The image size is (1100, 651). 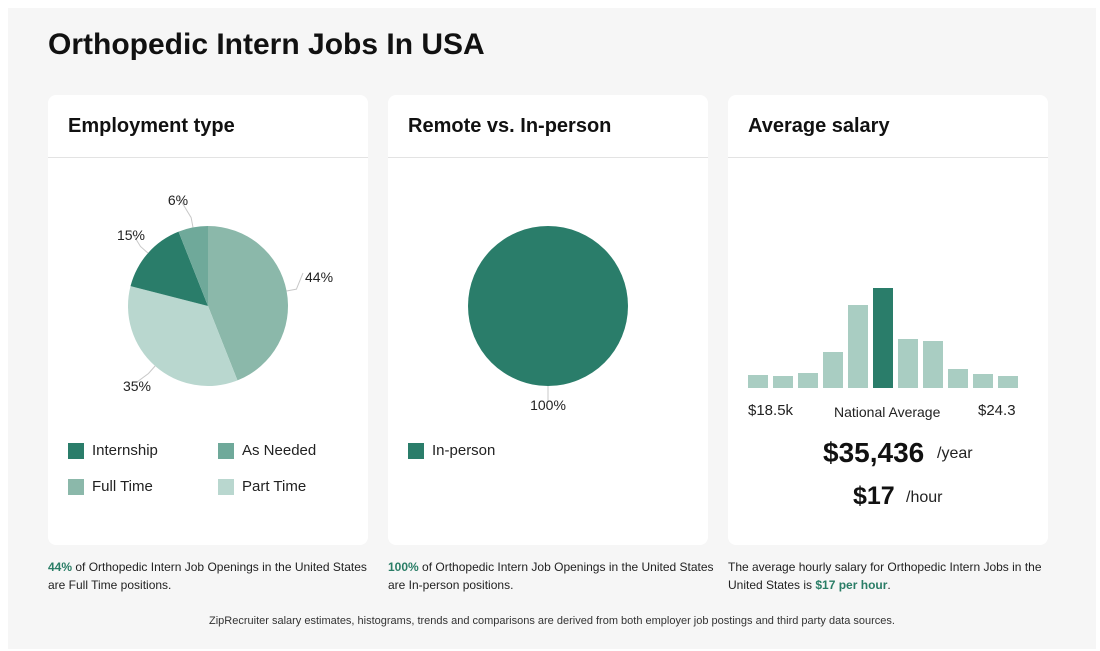 I want to click on yearly-unit: /year, so click(x=955, y=453).